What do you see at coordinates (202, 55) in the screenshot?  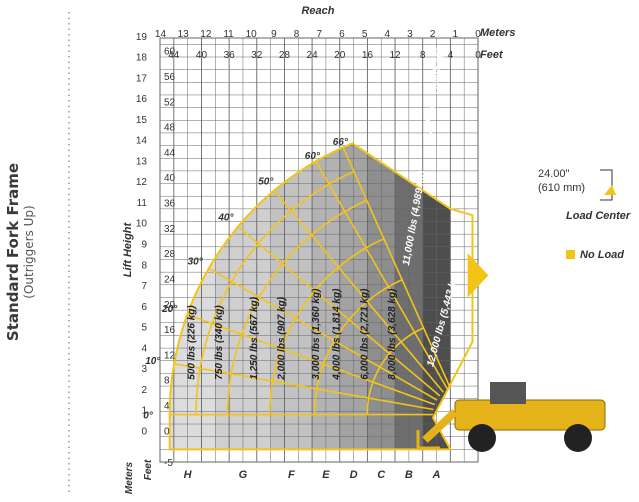 I see `x-tick-feet: 40` at bounding box center [202, 55].